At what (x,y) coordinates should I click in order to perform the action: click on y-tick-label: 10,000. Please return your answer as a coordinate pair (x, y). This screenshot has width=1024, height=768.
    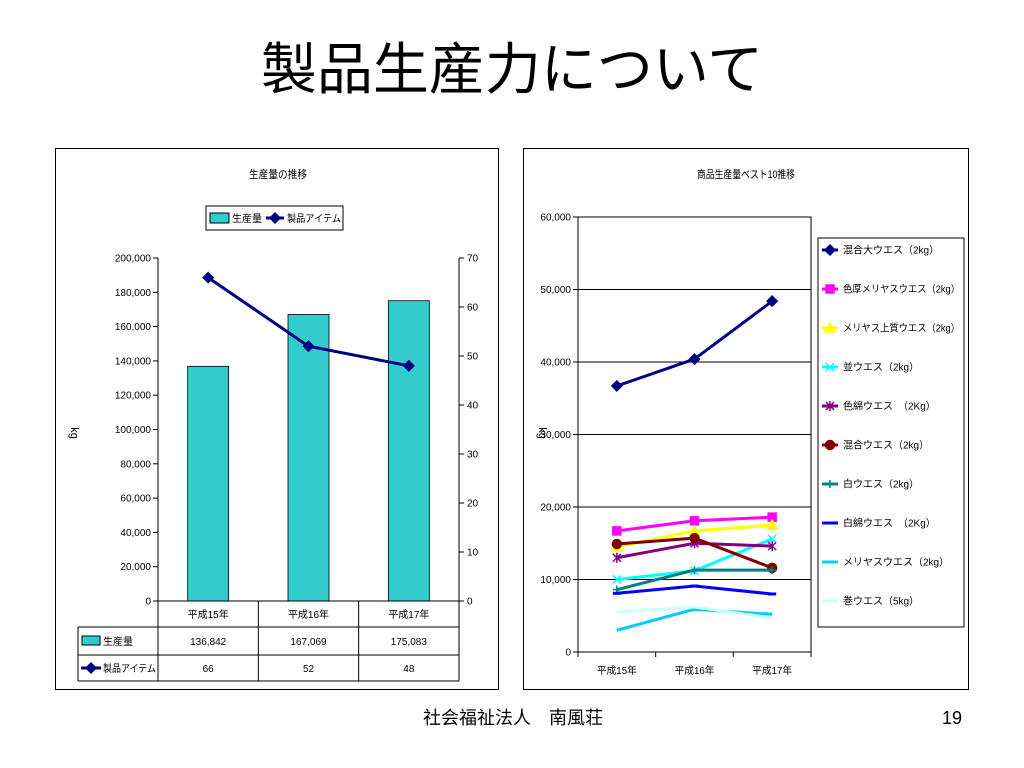
    Looking at the image, I should click on (555, 580).